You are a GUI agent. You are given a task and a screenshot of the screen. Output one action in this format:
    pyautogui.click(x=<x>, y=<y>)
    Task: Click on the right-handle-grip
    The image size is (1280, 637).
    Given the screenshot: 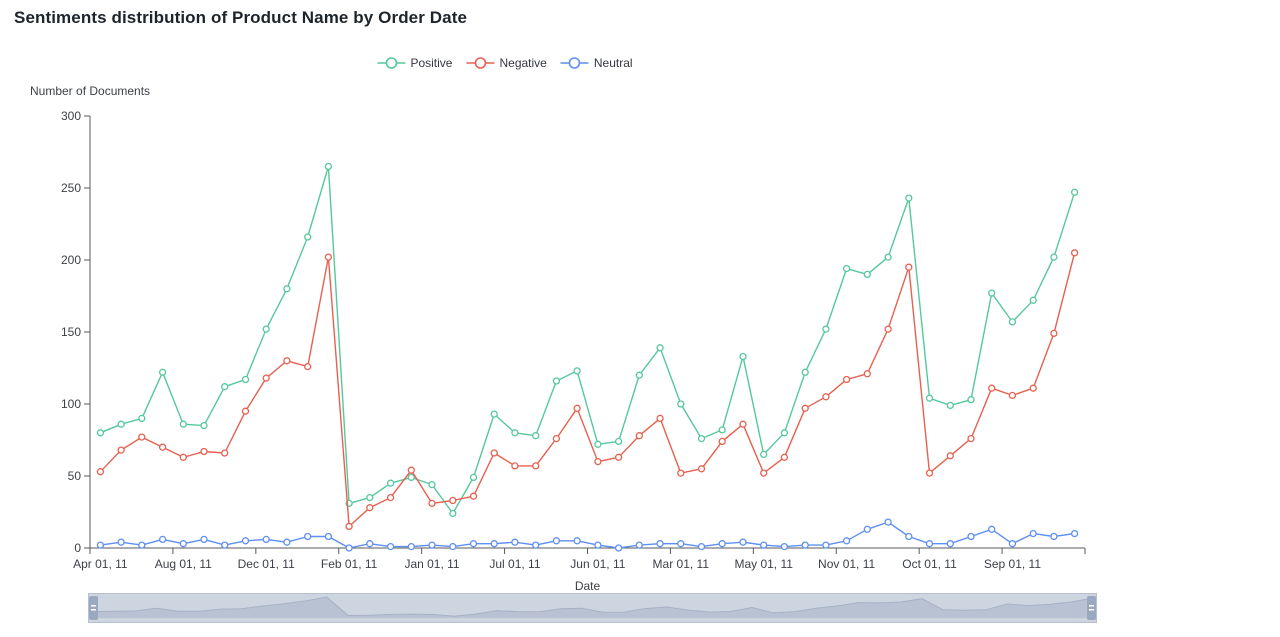 What is the action you would take?
    pyautogui.click(x=1091, y=608)
    